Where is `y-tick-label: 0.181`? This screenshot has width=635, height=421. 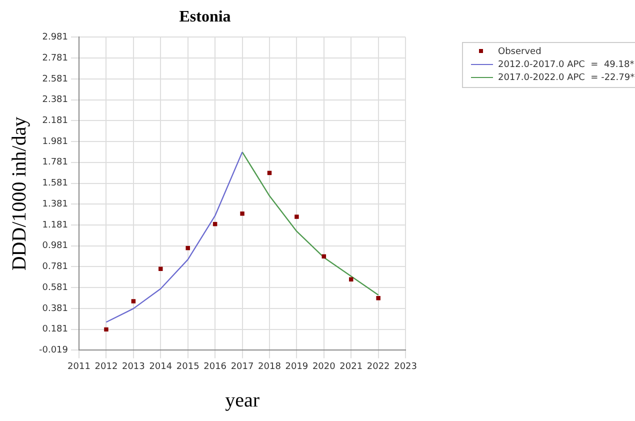
y-tick-label: 0.181 is located at coordinates (55, 329).